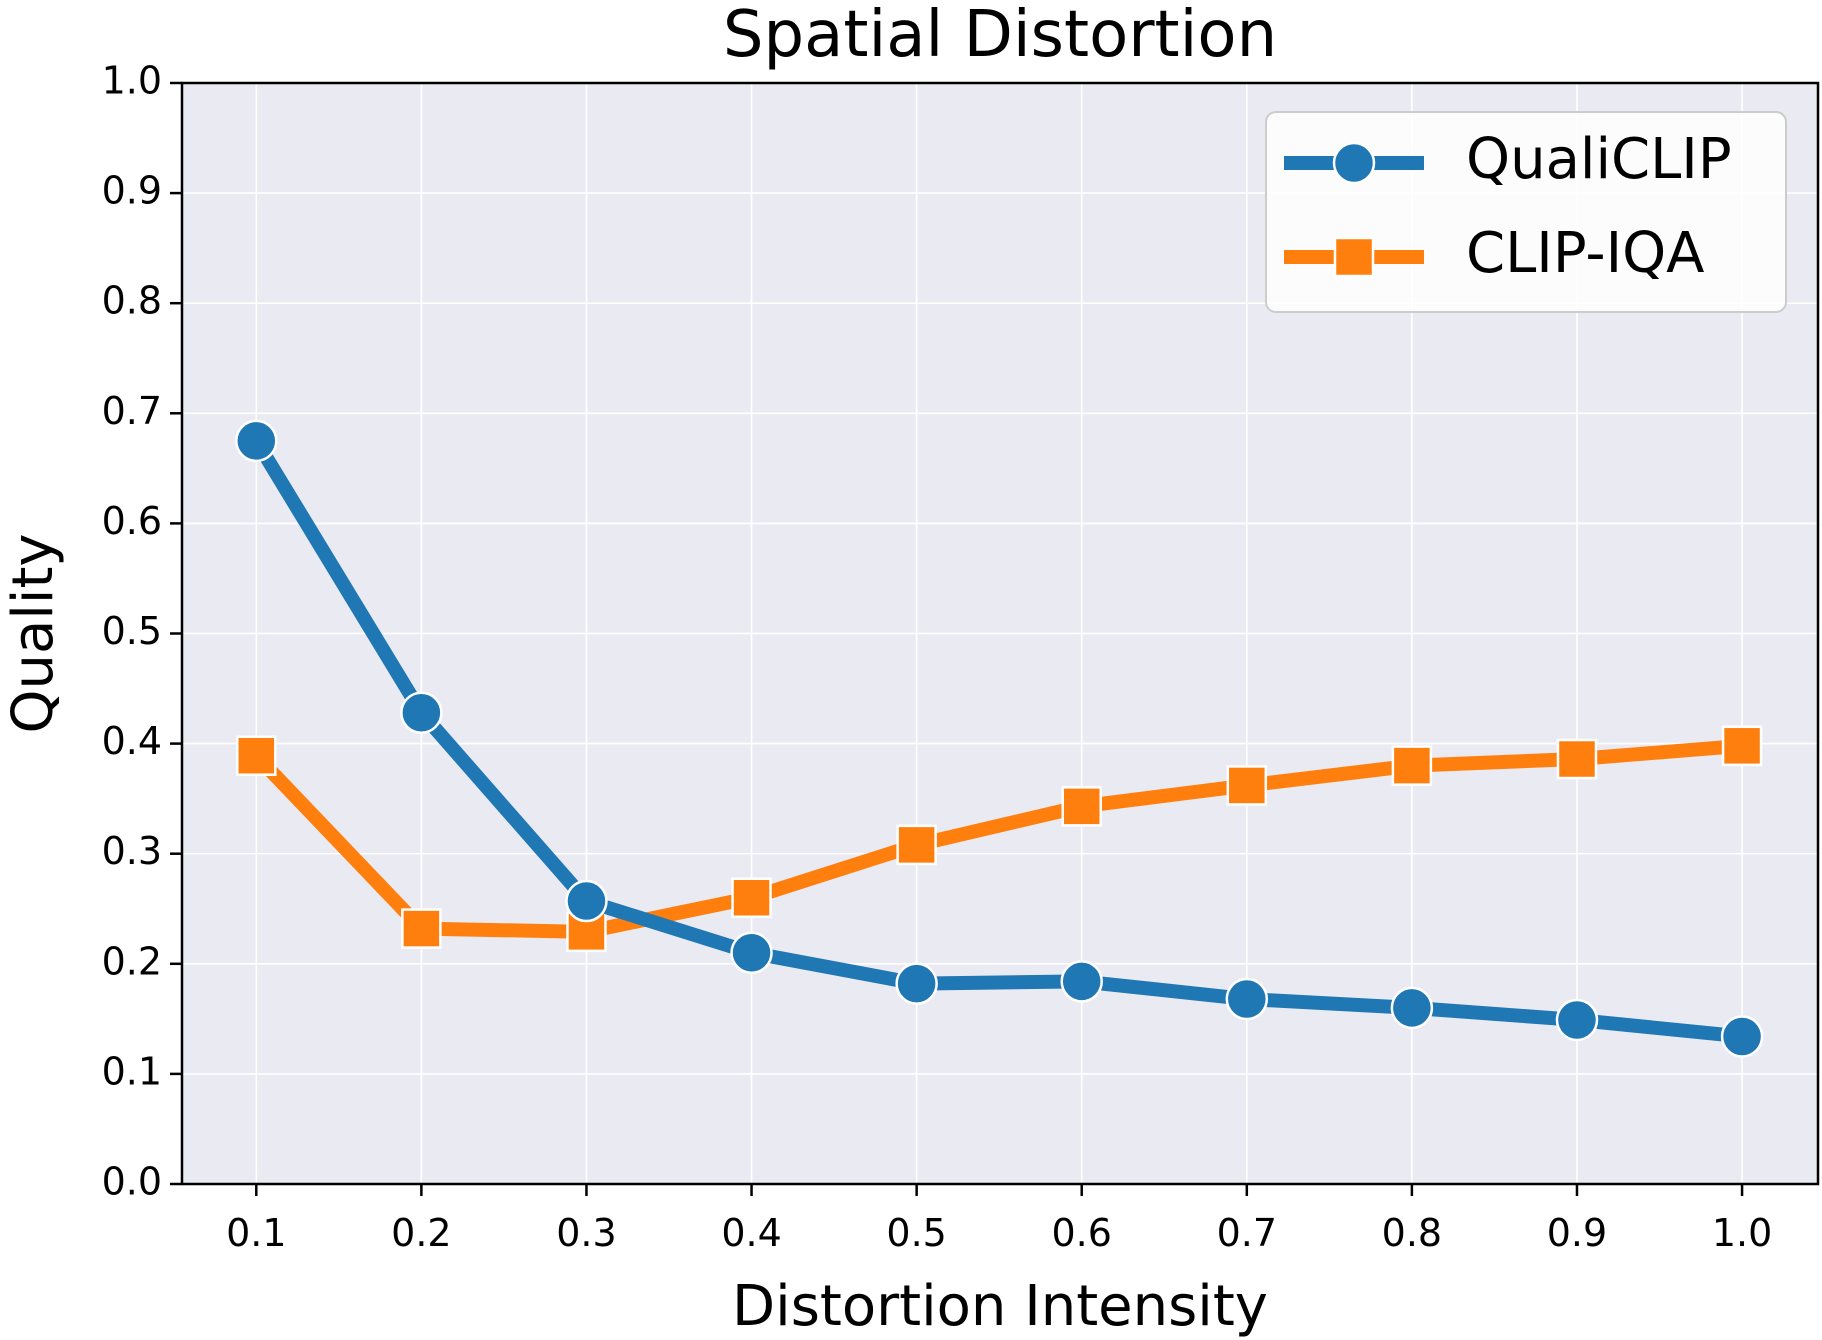 The height and width of the screenshot is (1340, 1822). Describe the element at coordinates (421, 1233) in the screenshot. I see `x-tick-label: 0.2` at that location.